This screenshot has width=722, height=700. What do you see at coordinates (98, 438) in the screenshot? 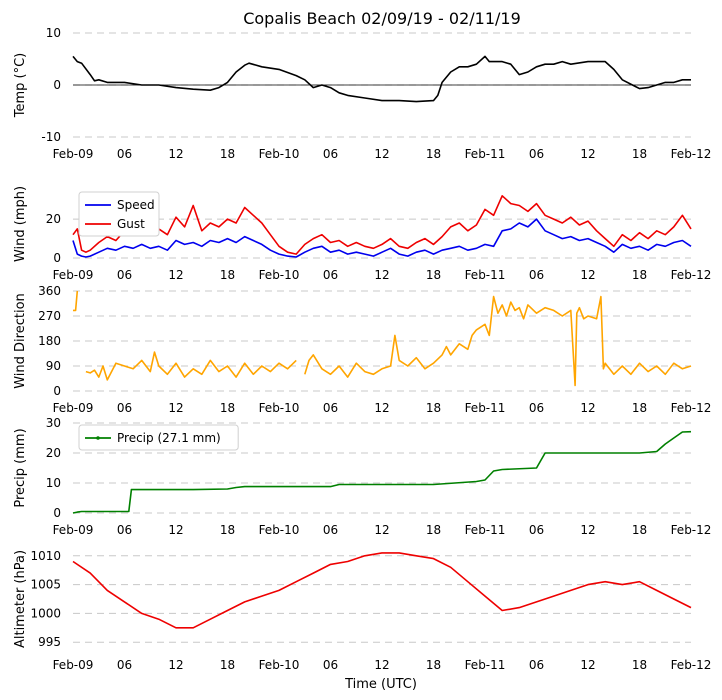
I see `legend-marker` at bounding box center [98, 438].